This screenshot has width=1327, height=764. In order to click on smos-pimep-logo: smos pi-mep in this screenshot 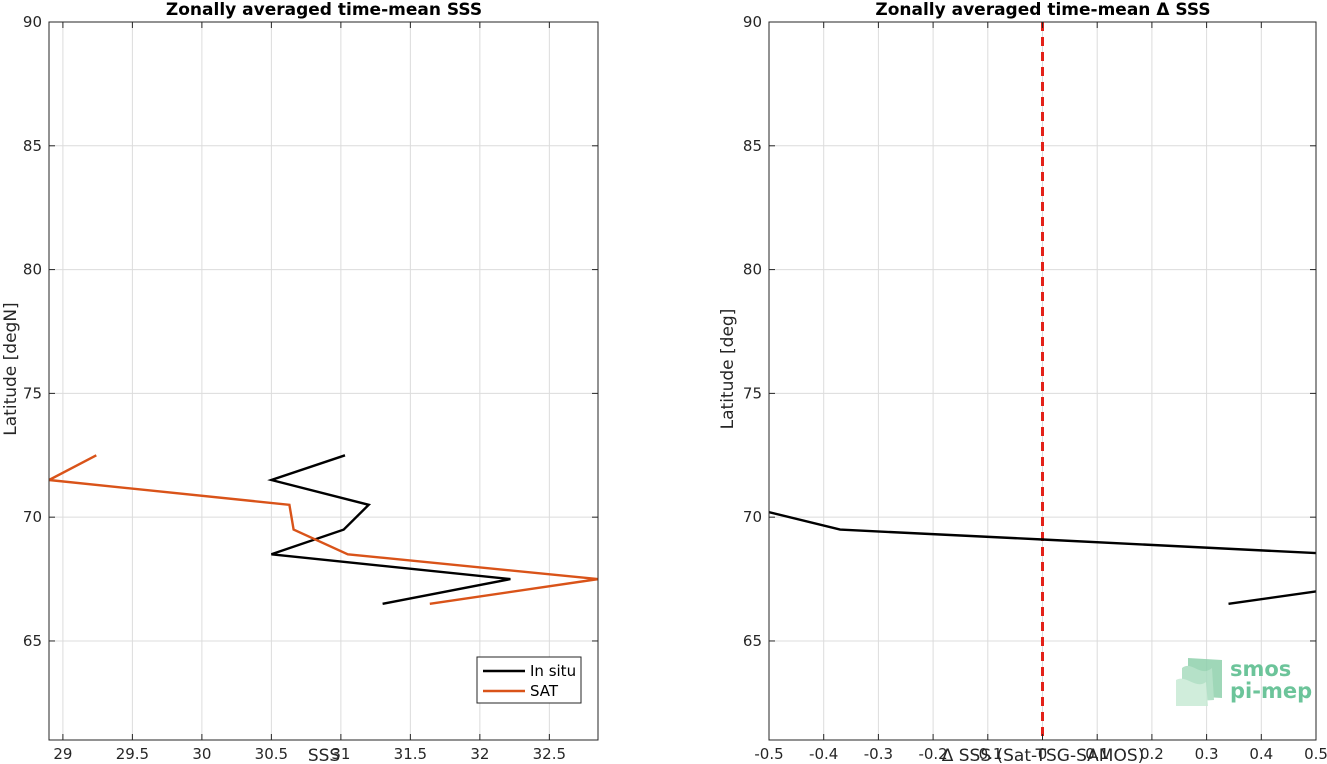, I will do `click(1244, 681)`.